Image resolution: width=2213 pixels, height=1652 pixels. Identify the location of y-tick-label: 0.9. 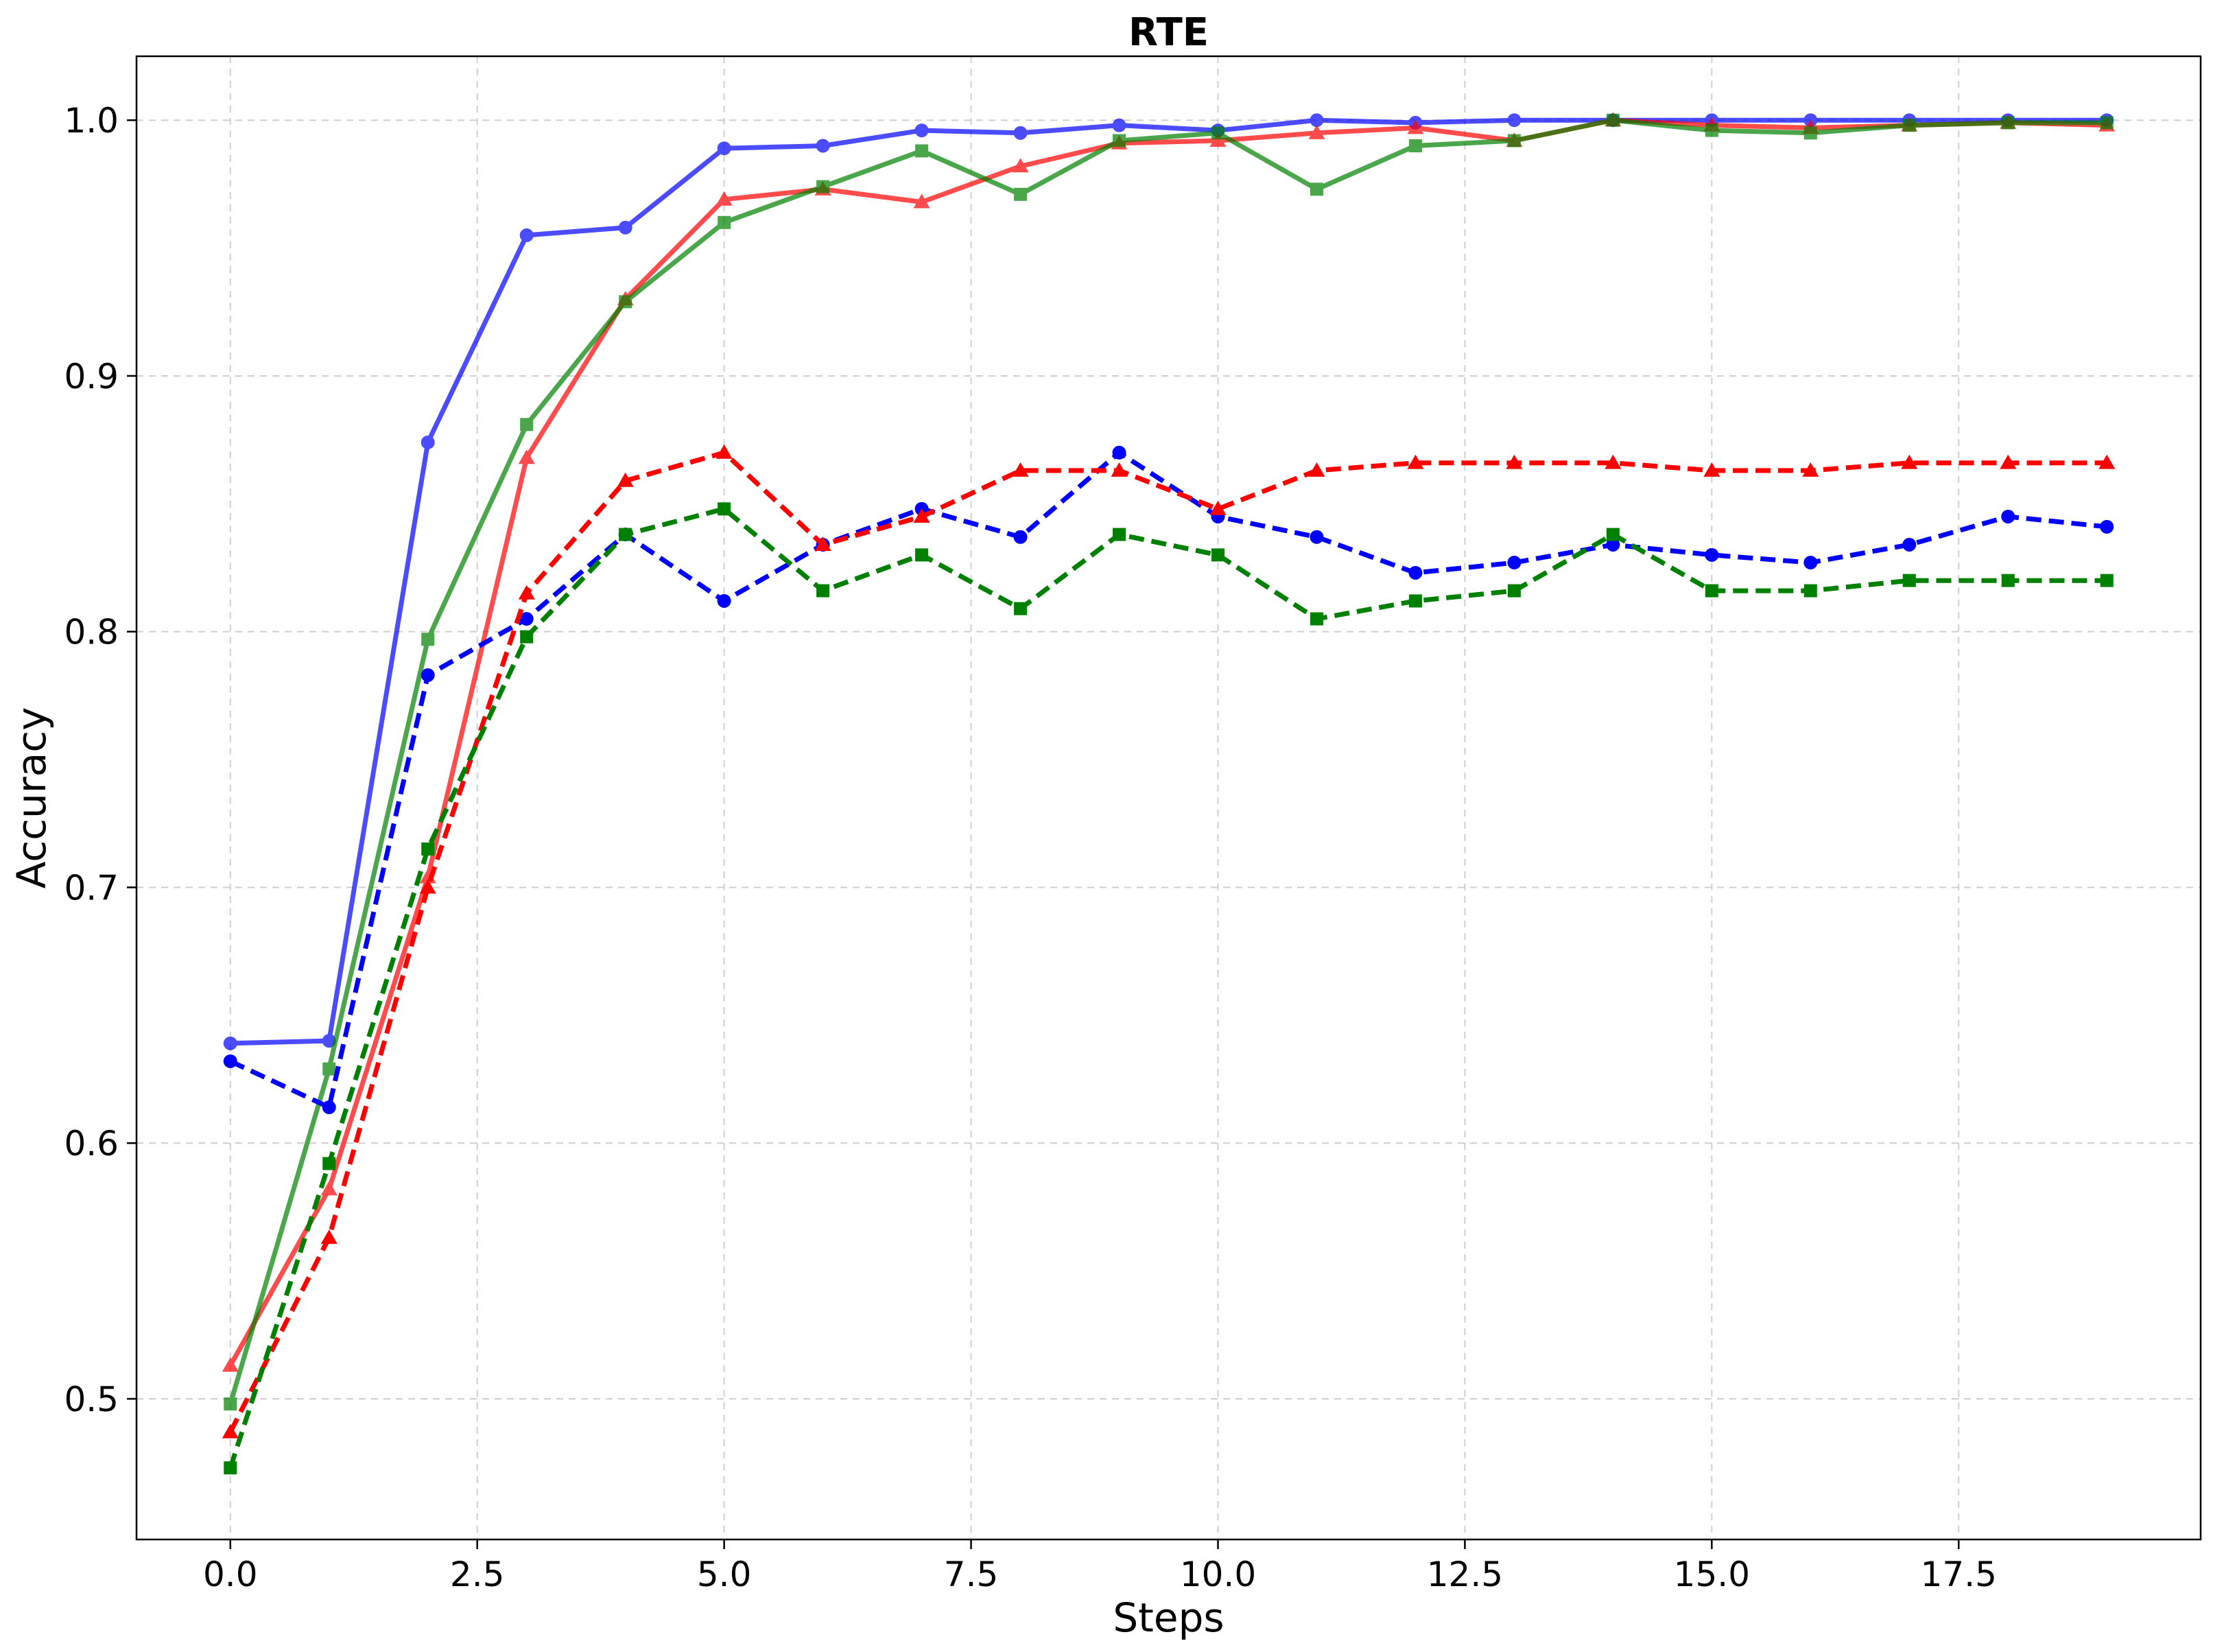
(91, 377).